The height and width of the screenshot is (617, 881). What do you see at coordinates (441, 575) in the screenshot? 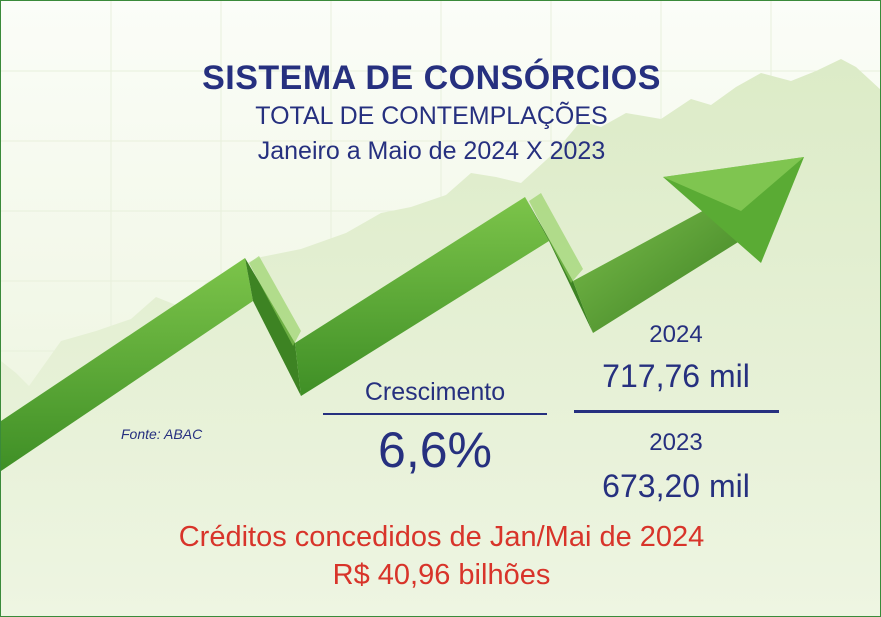
I see `credits-value: R$ 40,96 bilhões` at bounding box center [441, 575].